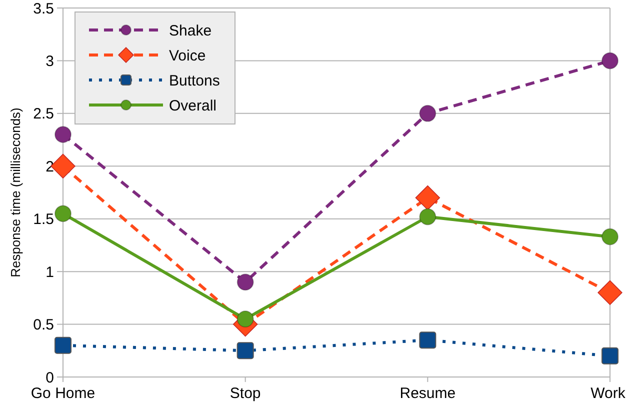 This screenshot has width=630, height=404. Describe the element at coordinates (428, 393) in the screenshot. I see `x-tick-label: Resume` at that location.